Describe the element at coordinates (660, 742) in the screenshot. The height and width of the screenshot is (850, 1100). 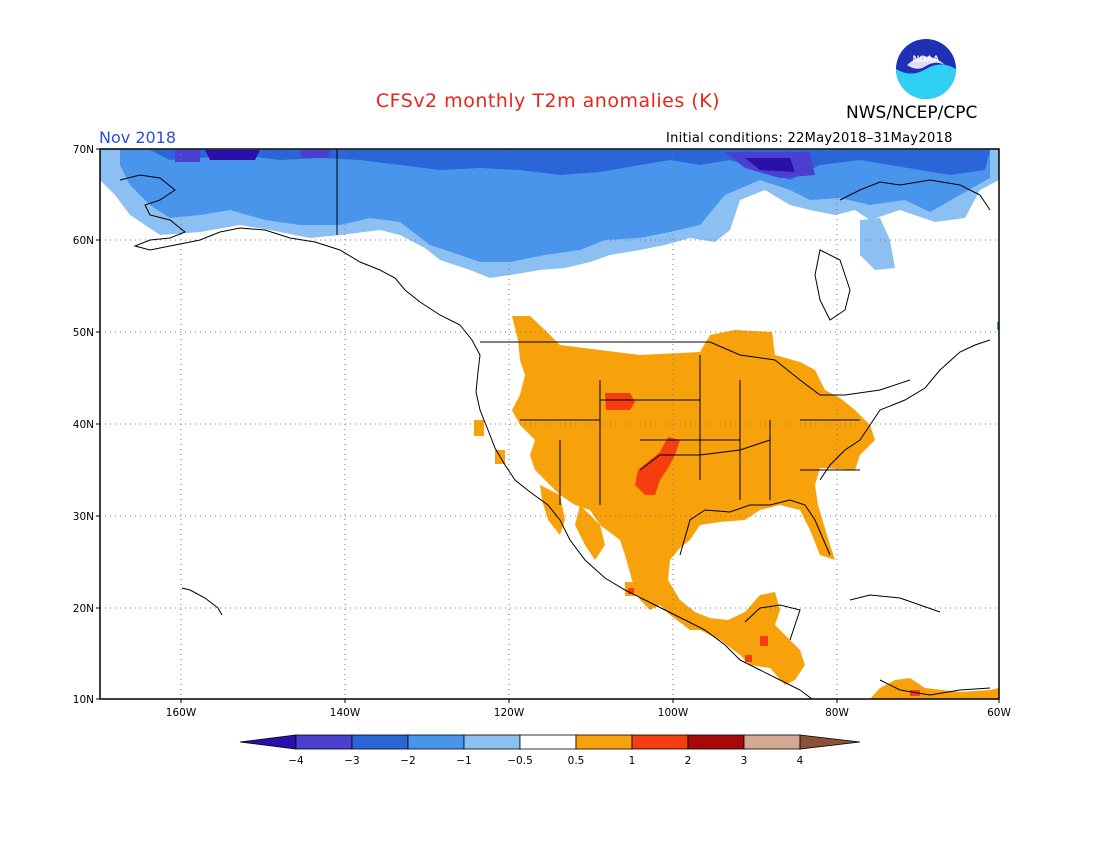
I see `colorbar-swatch-plus1` at that location.